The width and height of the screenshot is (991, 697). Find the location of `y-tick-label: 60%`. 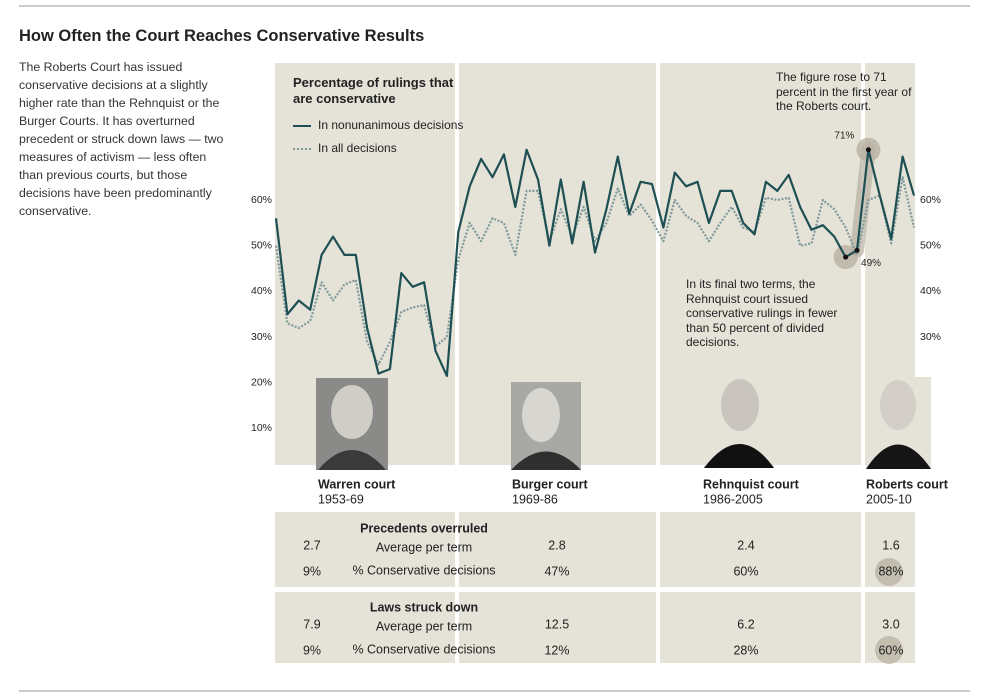

y-tick-label: 60% is located at coordinates (261, 200).